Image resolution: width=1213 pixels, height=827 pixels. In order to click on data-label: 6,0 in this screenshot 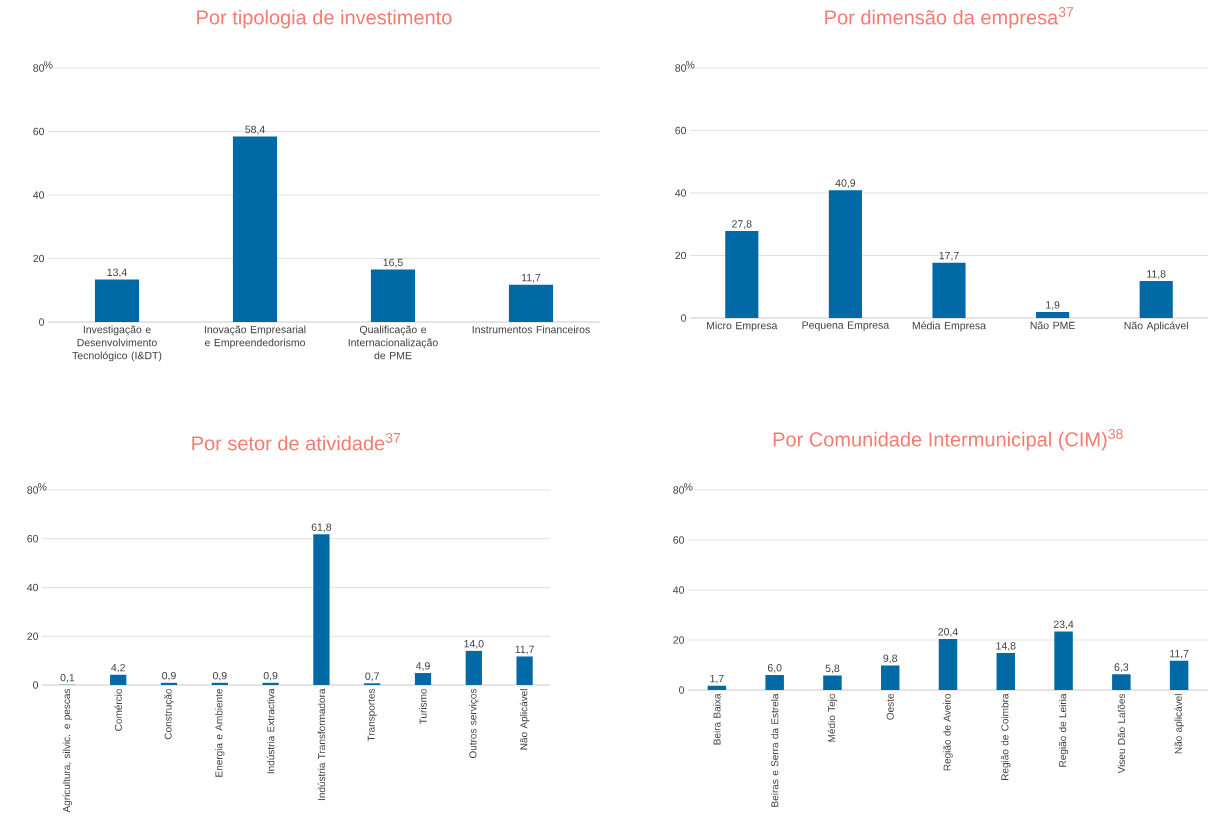, I will do `click(774, 668)`.